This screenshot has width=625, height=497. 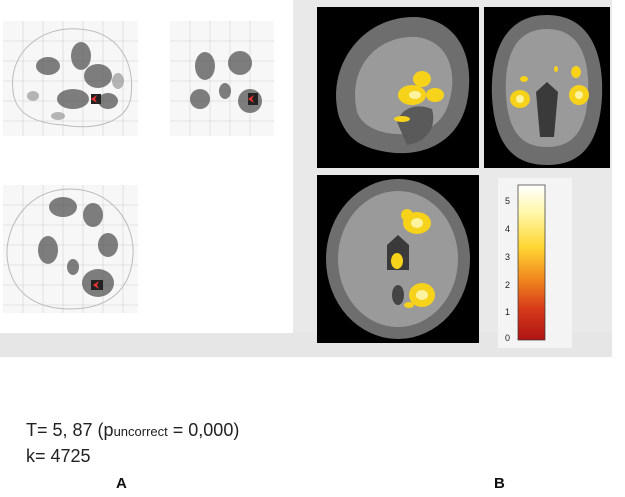 I want to click on colorbar-tick-5: 5, so click(x=508, y=201).